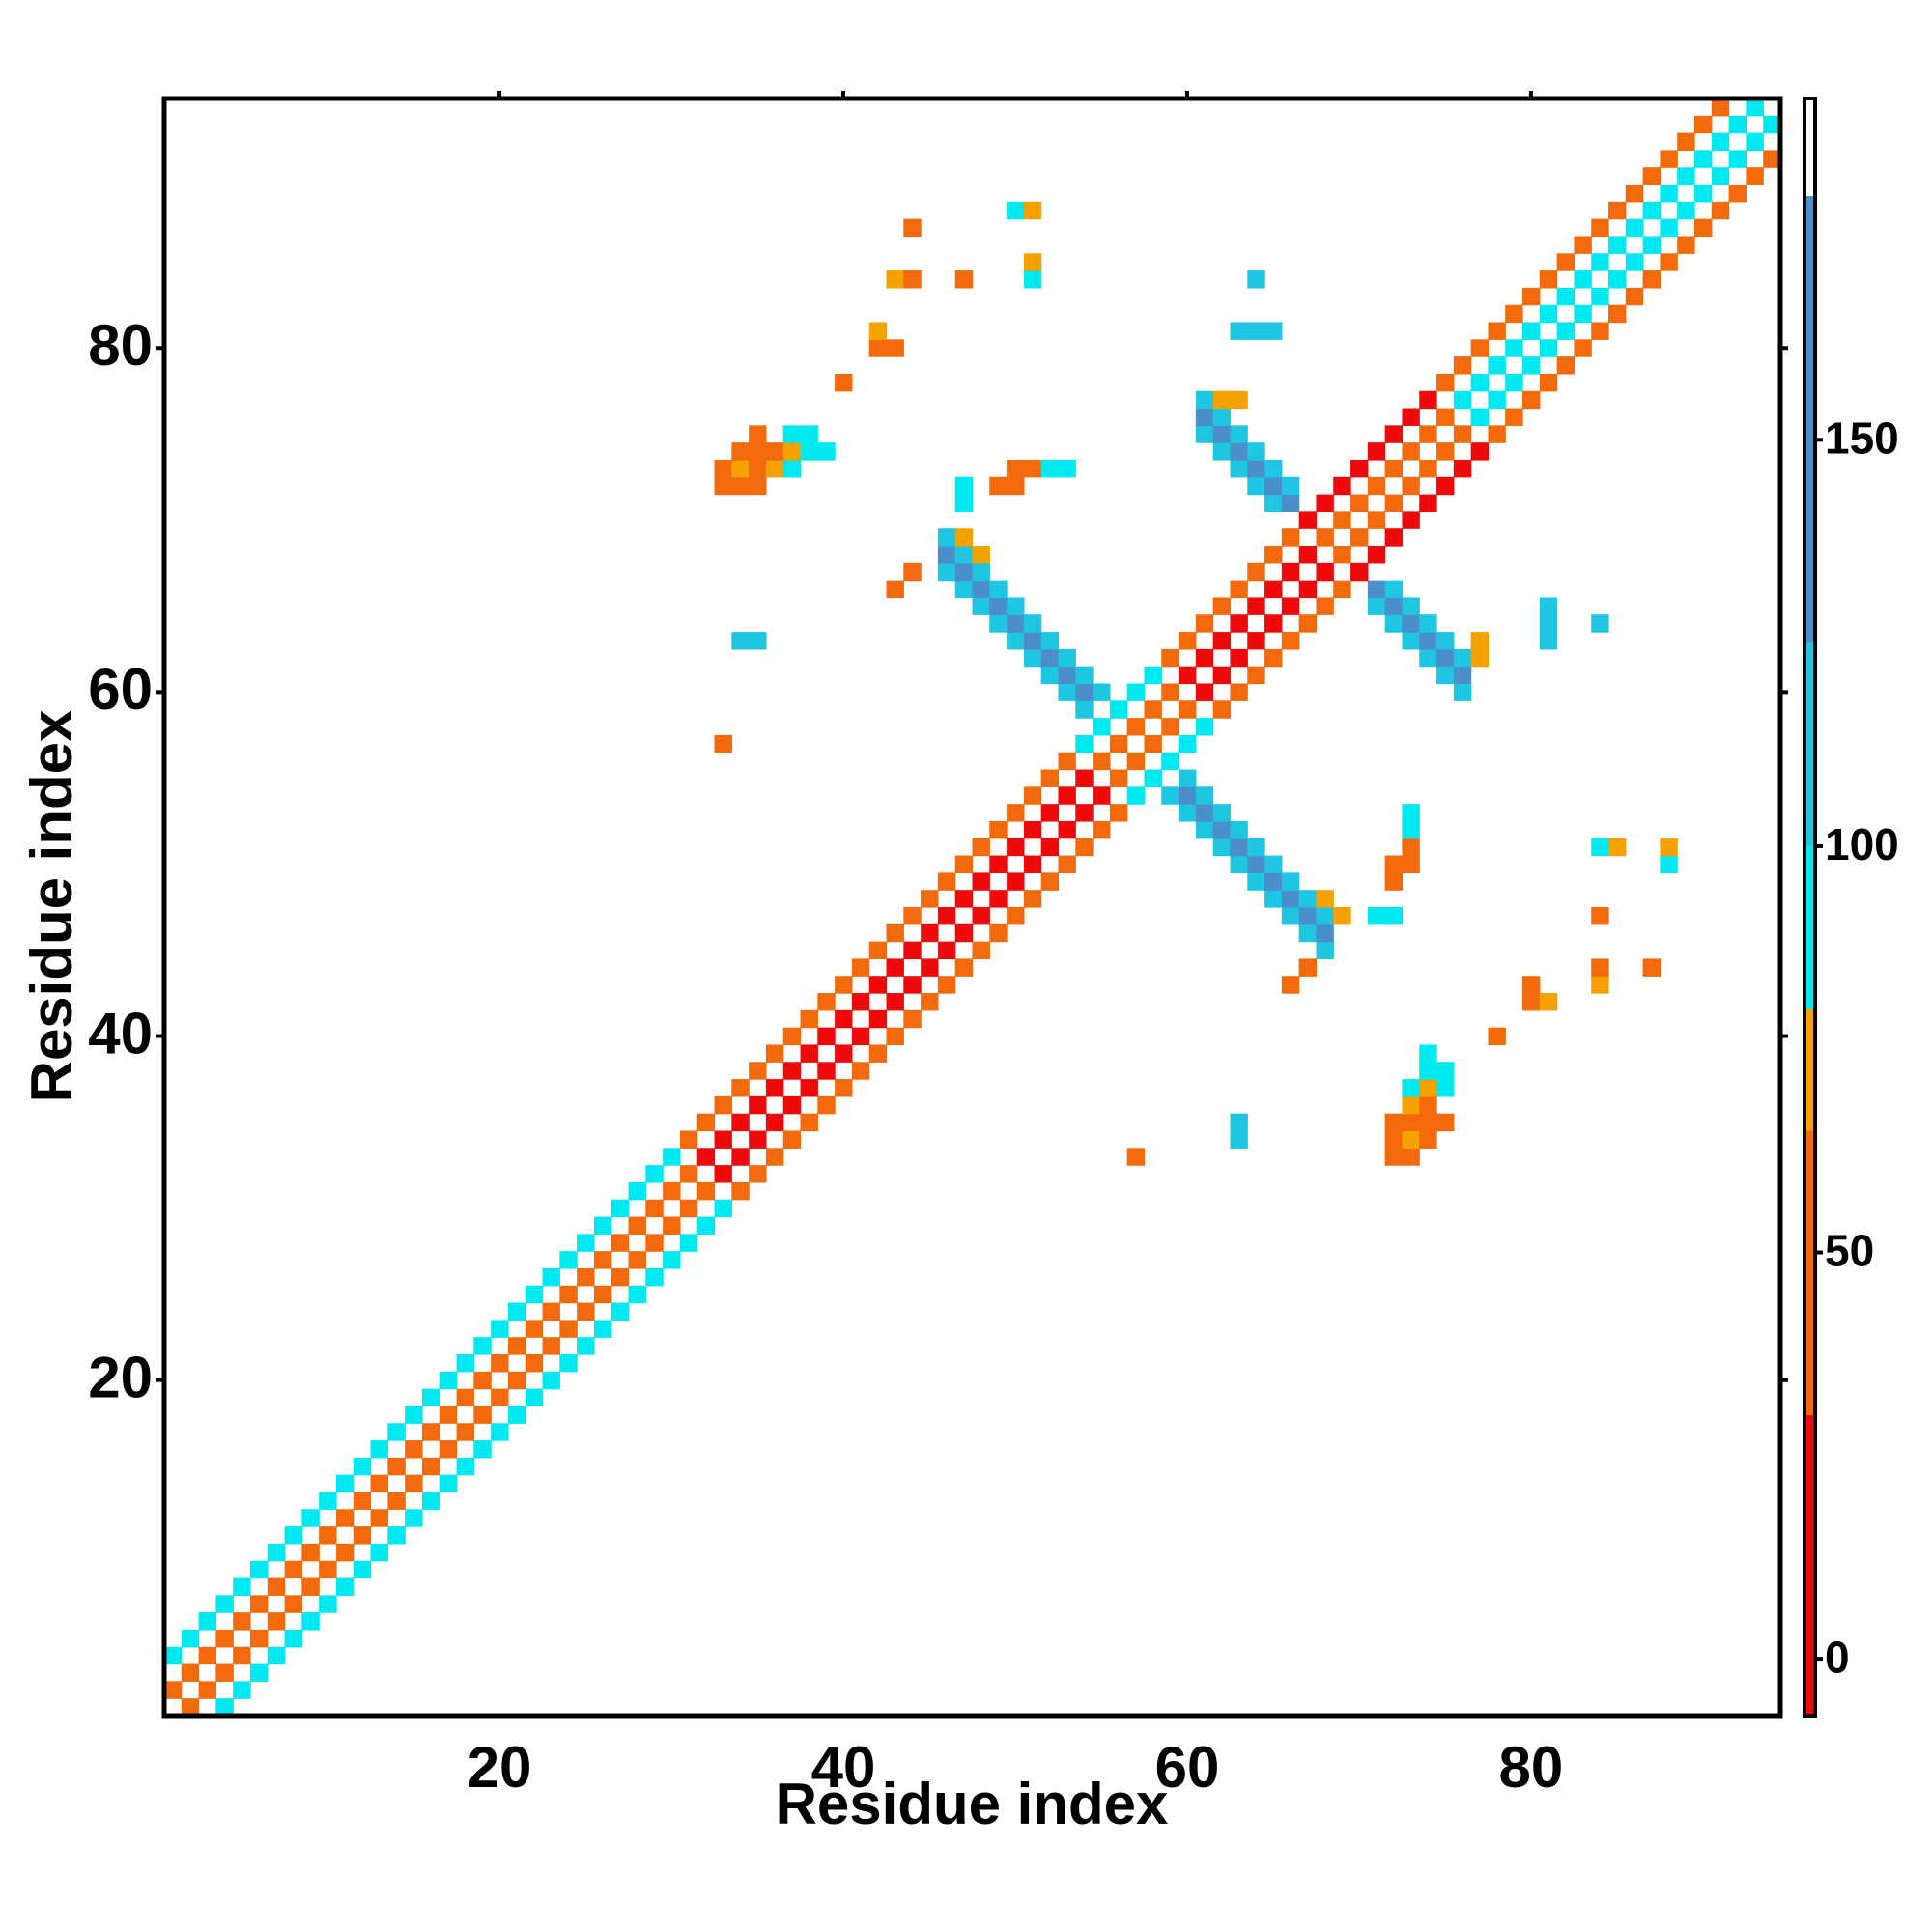 This screenshot has height=1932, width=1932. I want to click on x-tick-label: 80, so click(1531, 1767).